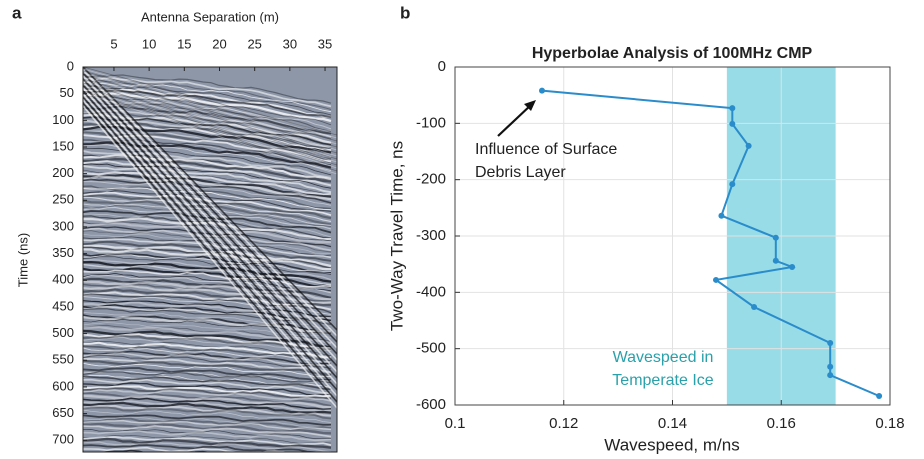 This screenshot has width=924, height=459. Describe the element at coordinates (210, 16) in the screenshot. I see `x-axis-label: Antenna Separation (m)` at that location.